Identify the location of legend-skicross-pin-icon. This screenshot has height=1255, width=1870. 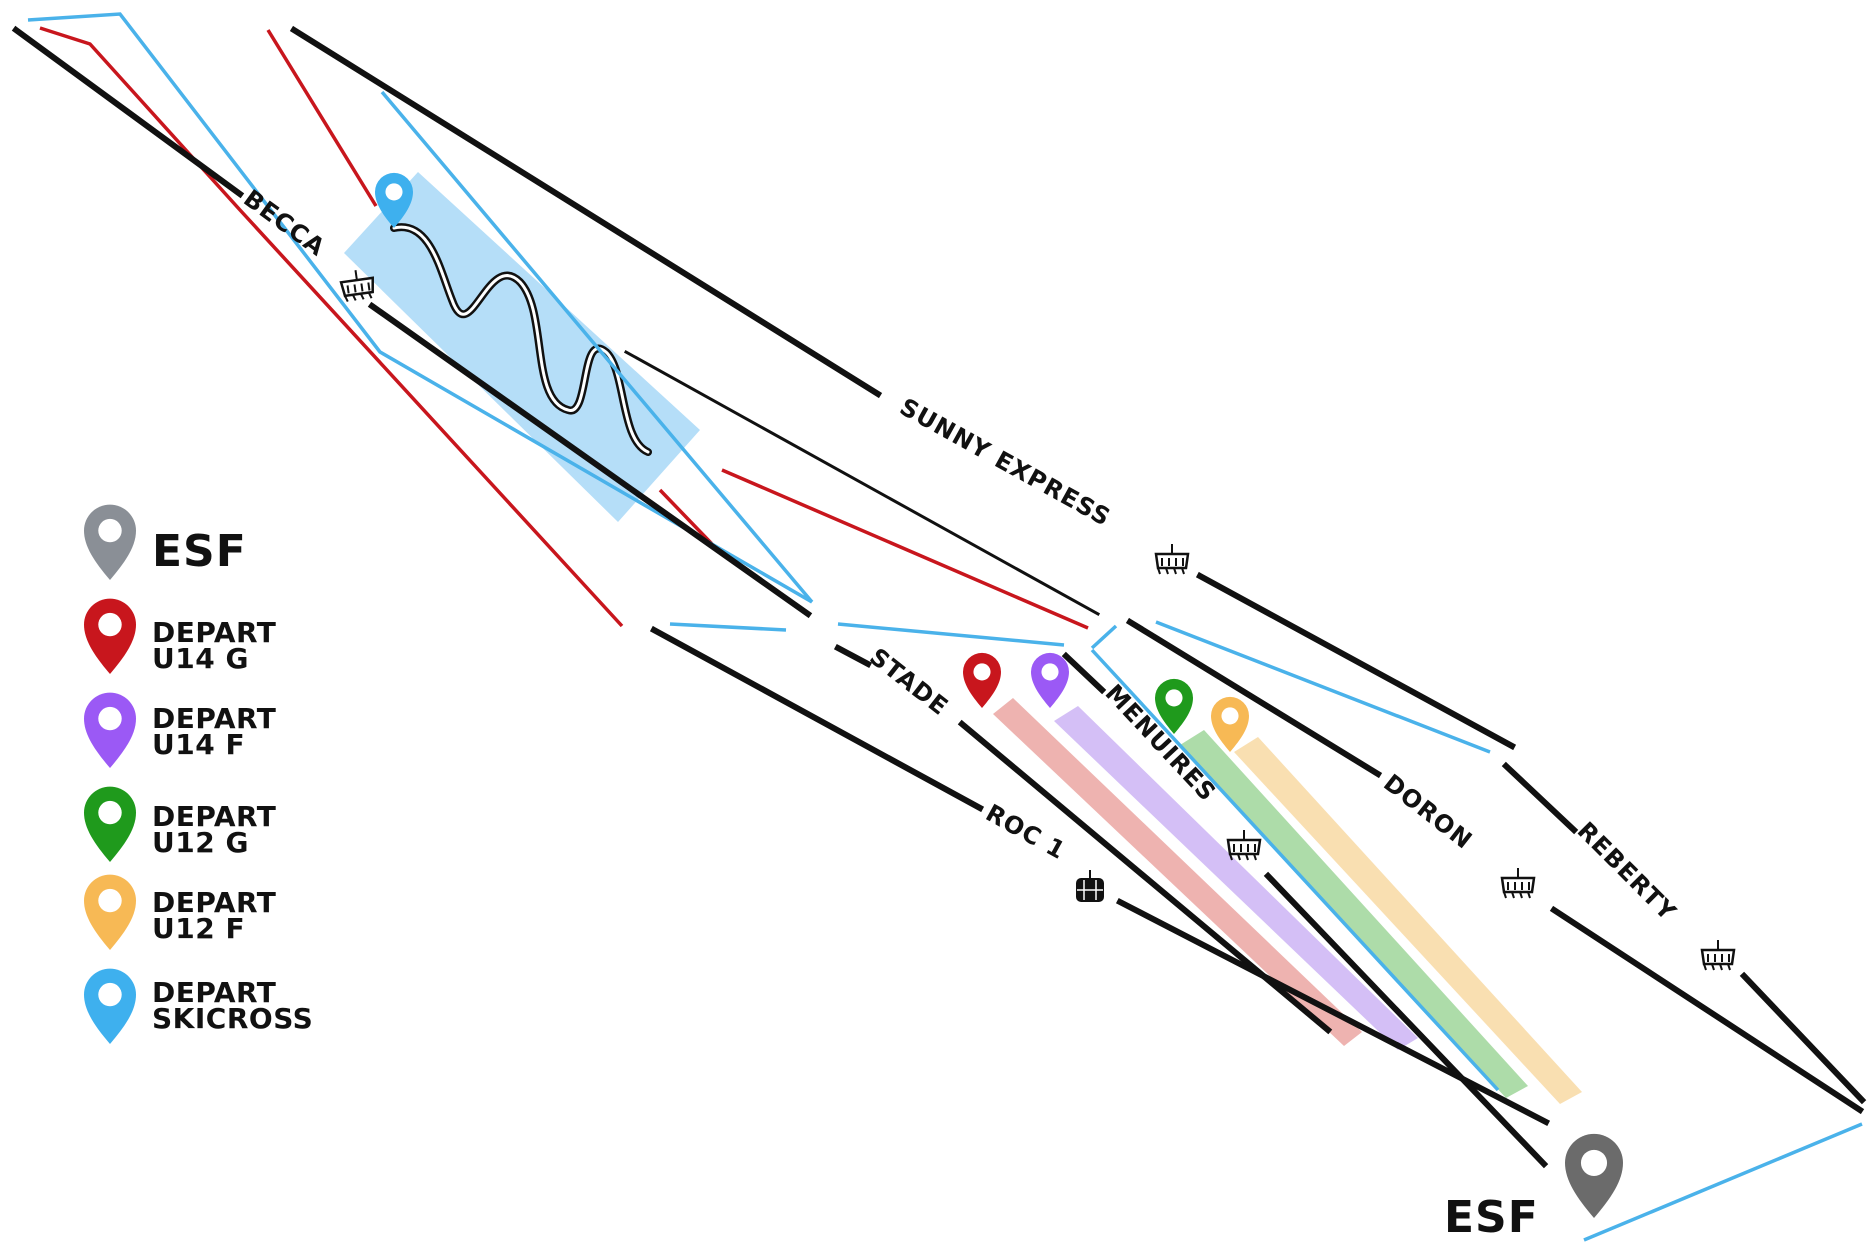
(110, 1006).